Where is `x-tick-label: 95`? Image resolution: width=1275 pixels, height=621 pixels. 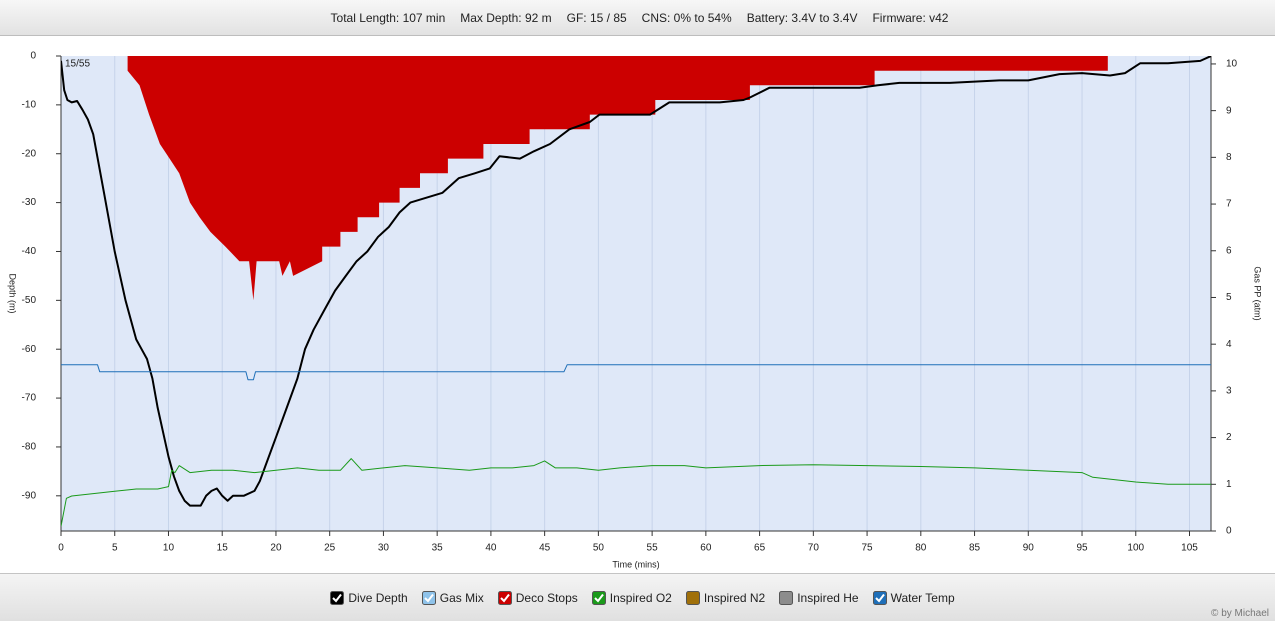
x-tick-label: 95 is located at coordinates (1082, 548).